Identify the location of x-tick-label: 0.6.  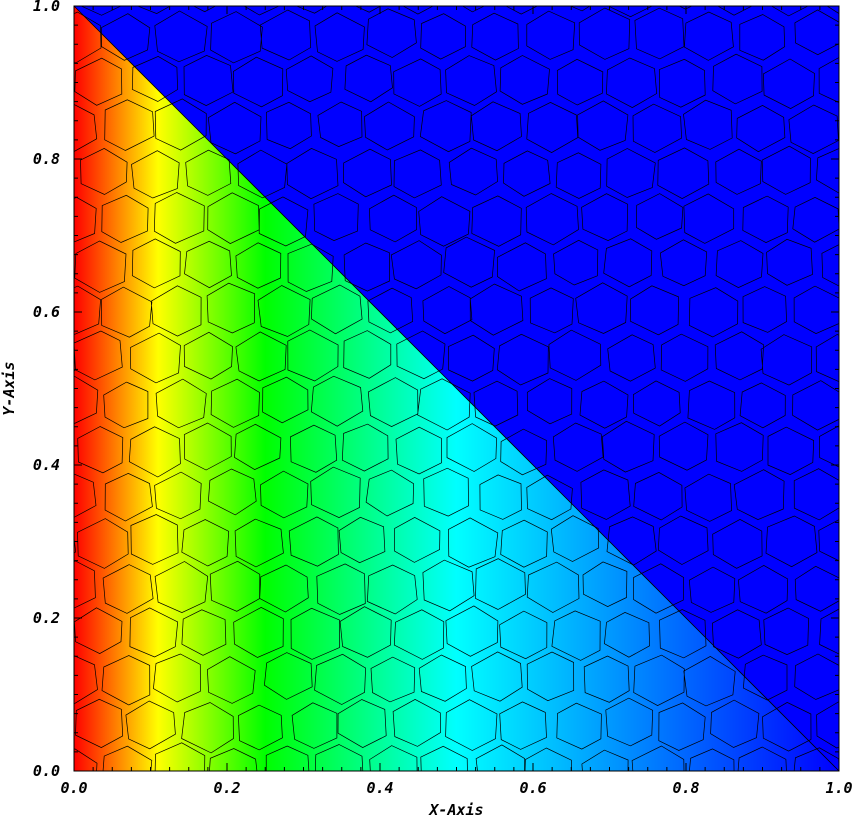
(532, 788).